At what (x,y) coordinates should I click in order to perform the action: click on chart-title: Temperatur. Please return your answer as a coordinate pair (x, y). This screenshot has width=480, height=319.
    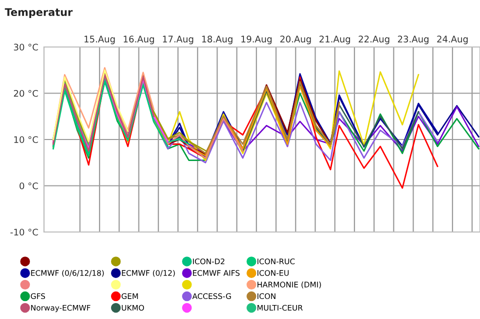
    Looking at the image, I should click on (38, 13).